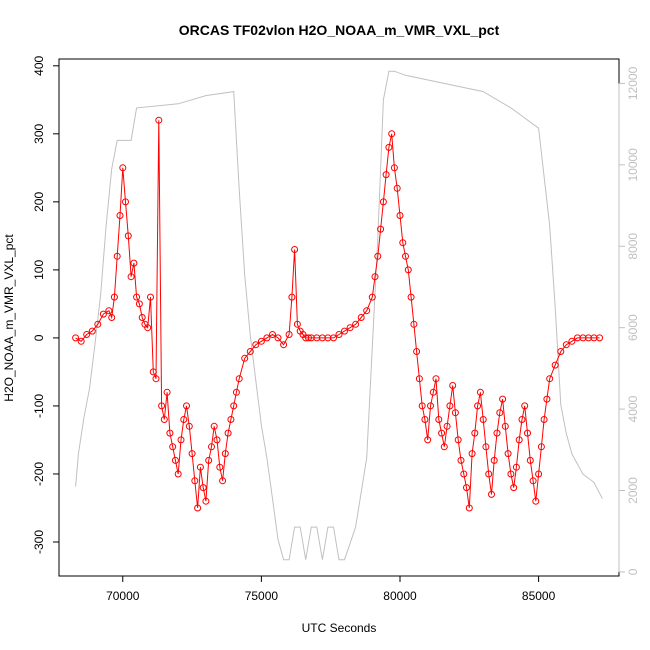  I want to click on y-axis-label: H2O_NOAA_m_VMR_VXL_pct, so click(9, 318).